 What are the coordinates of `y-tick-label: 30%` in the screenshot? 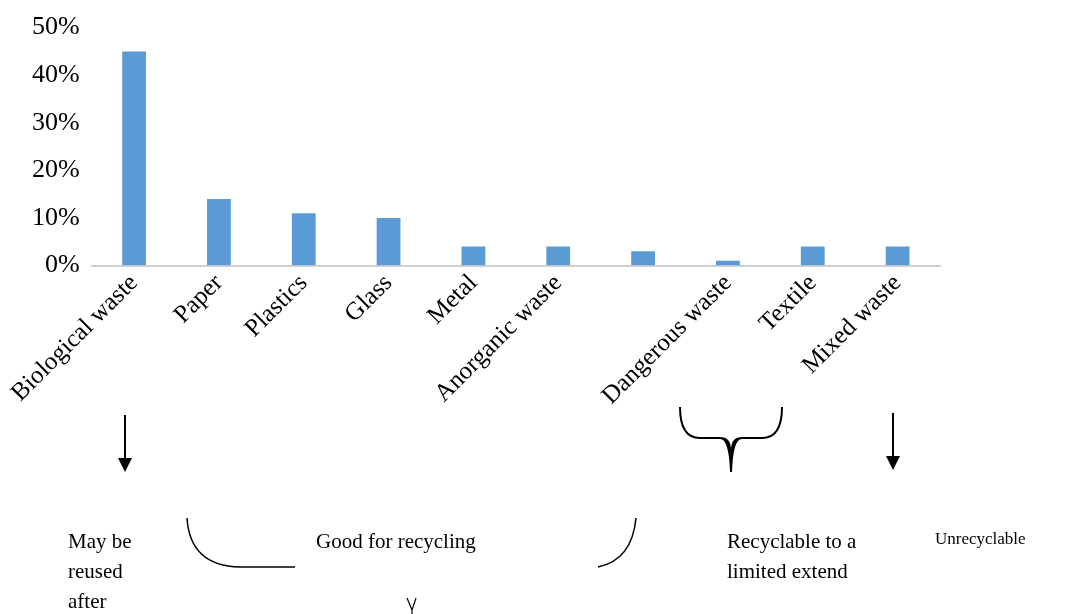 It's located at (55, 121).